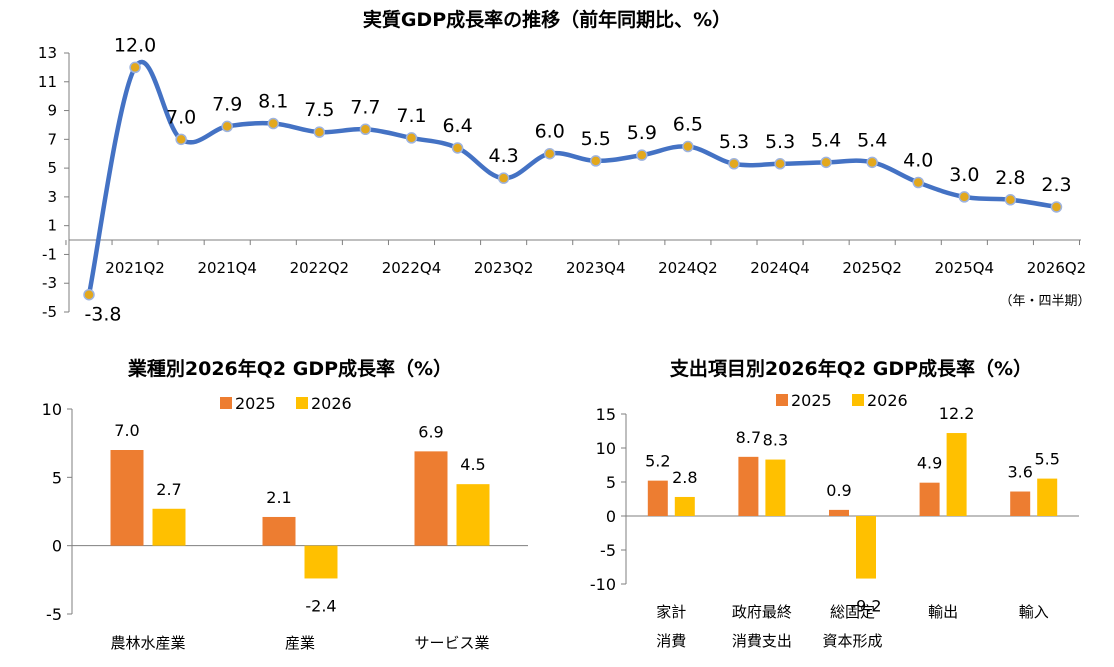 Image resolution: width=1114 pixels, height=667 pixels. What do you see at coordinates (965, 268) in the screenshot?
I see `x-tick-label: 2025Q4` at bounding box center [965, 268].